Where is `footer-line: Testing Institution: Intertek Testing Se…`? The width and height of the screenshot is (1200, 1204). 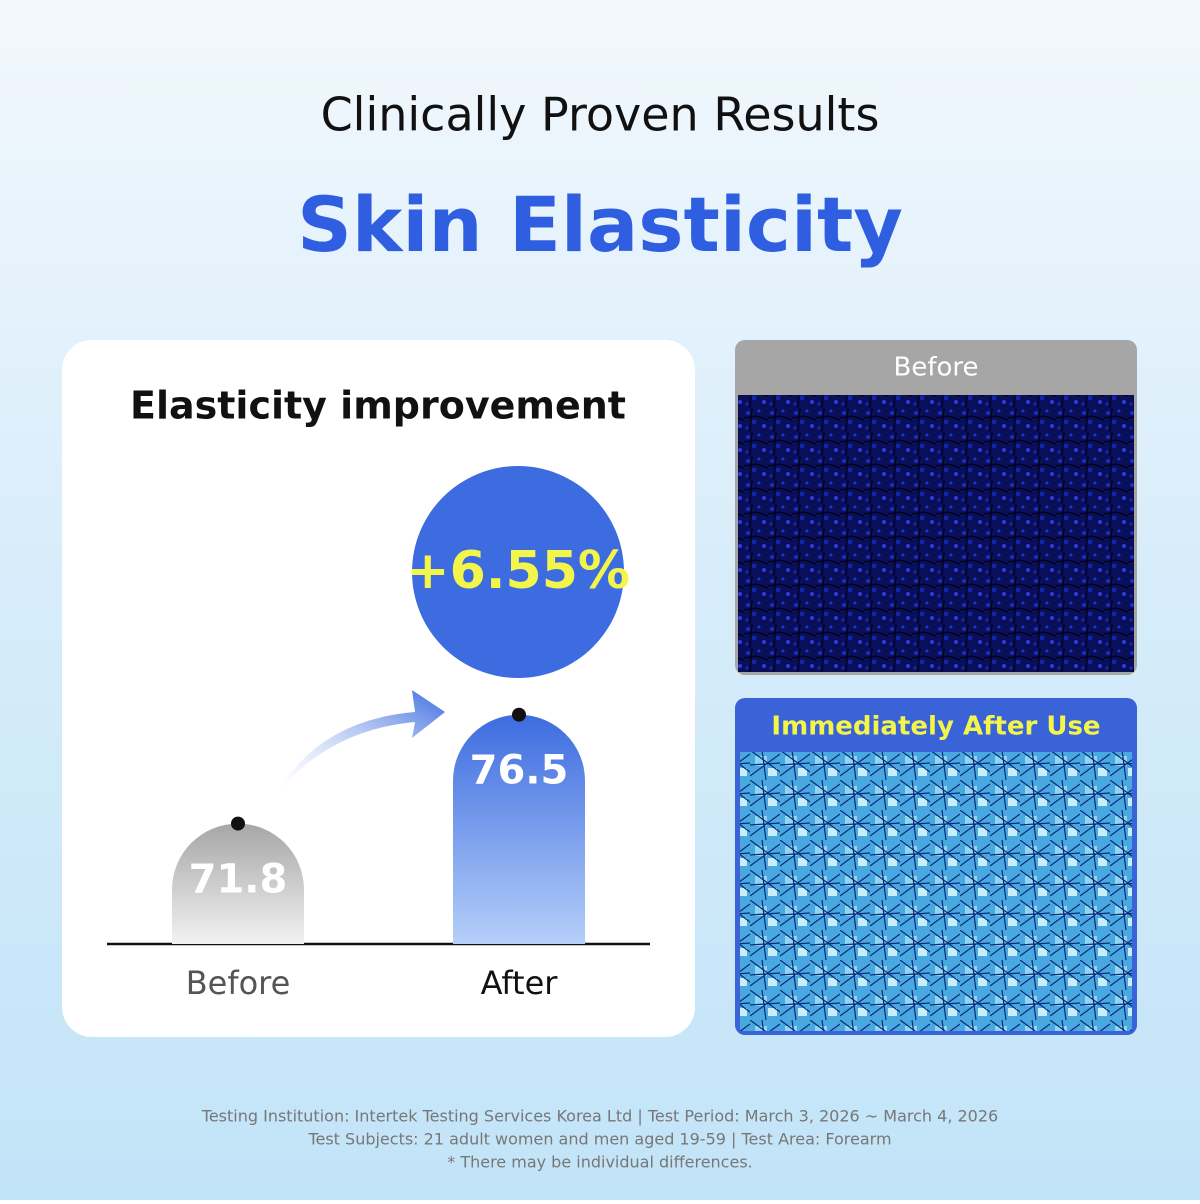
footer-line: Testing Institution: Intertek Testing Se… is located at coordinates (599, 1116).